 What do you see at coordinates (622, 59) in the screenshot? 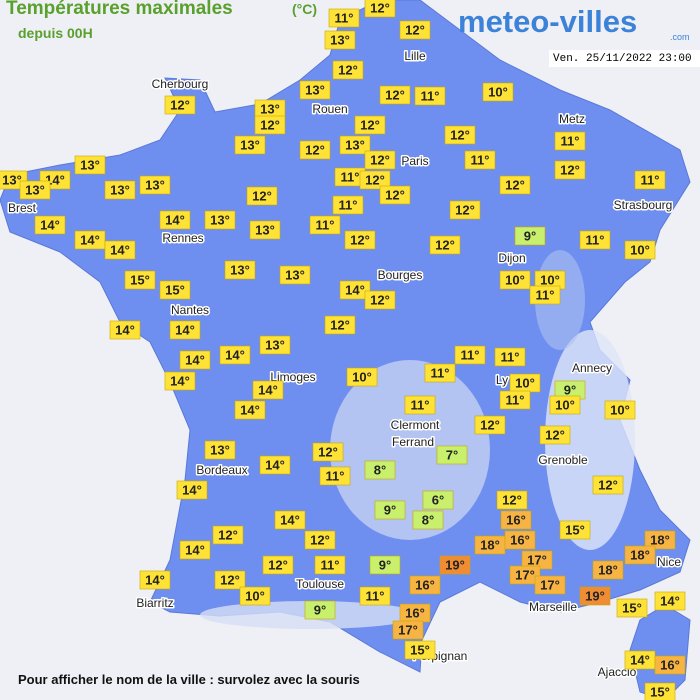
I see `timestamp: Ven. 25/11/2022 23:00` at bounding box center [622, 59].